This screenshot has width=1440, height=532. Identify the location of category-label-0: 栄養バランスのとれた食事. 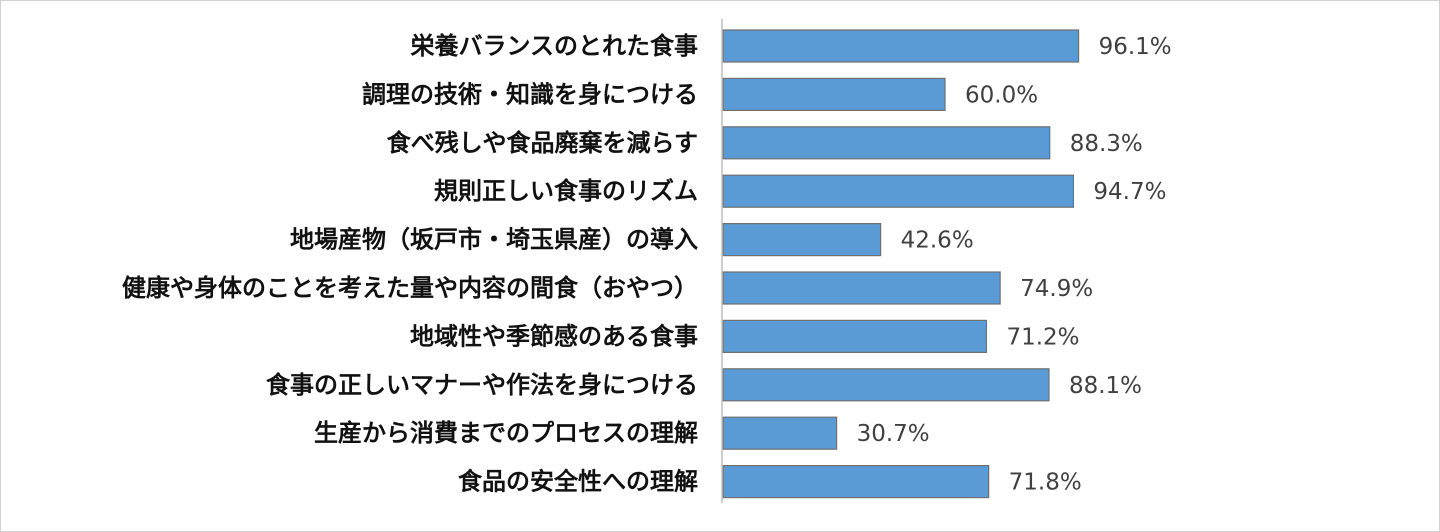
(553, 46).